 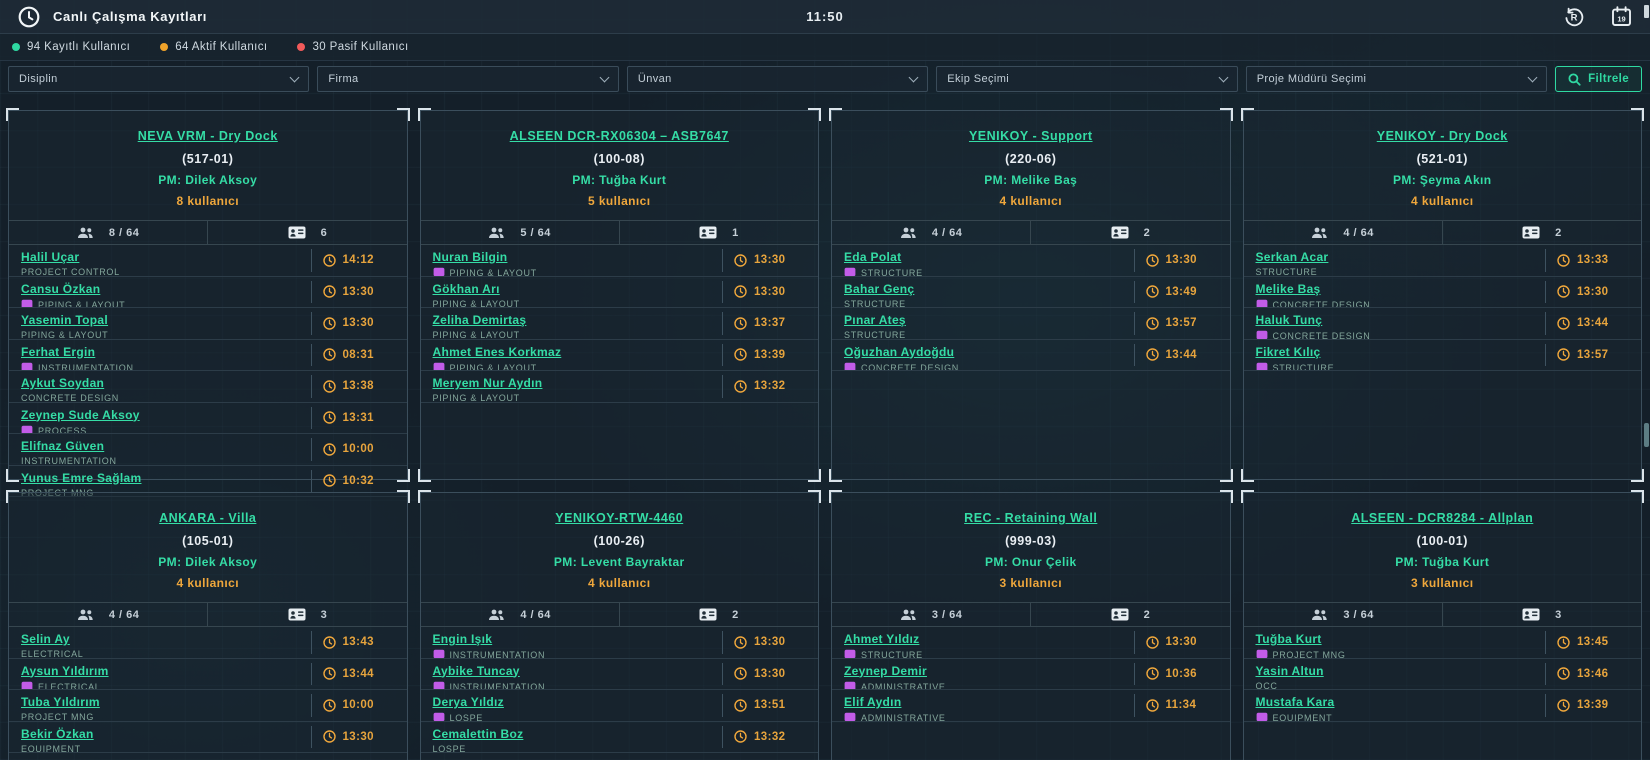 What do you see at coordinates (1574, 79) in the screenshot?
I see `search-icon` at bounding box center [1574, 79].